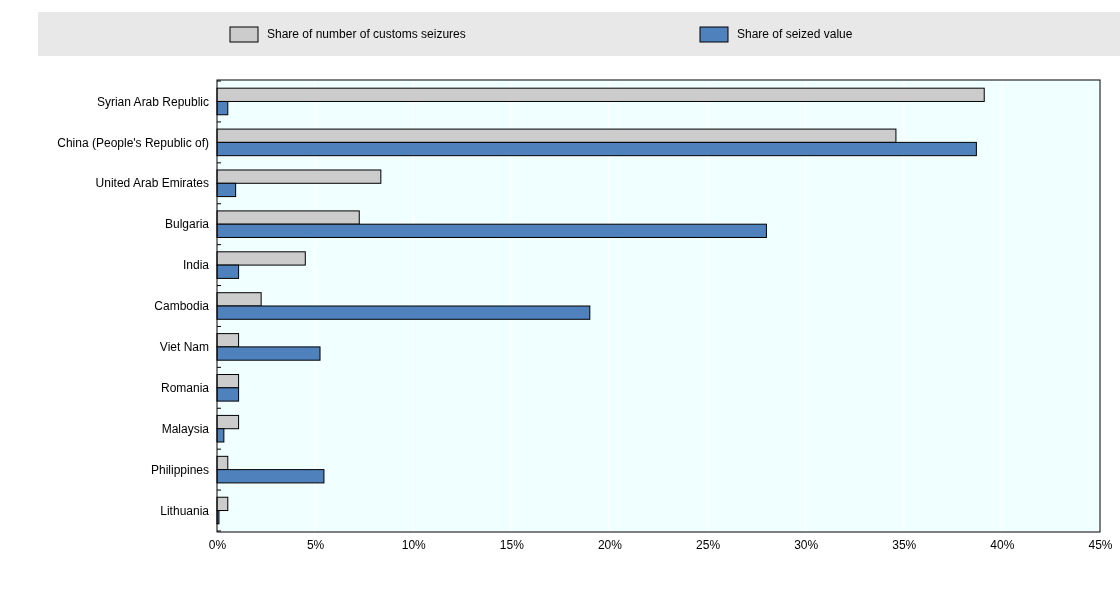 The width and height of the screenshot is (1120, 591). I want to click on x-tick-label: 30%, so click(806, 544).